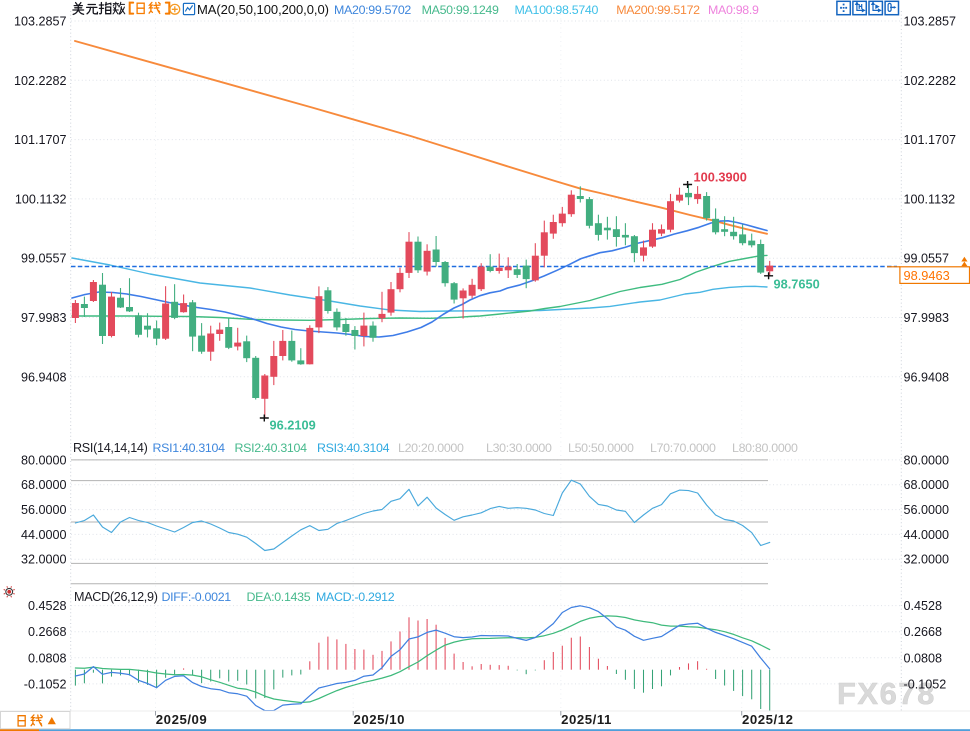 The image size is (970, 731). Describe the element at coordinates (797, 284) in the screenshot. I see `svg-text: 98.7650` at that location.